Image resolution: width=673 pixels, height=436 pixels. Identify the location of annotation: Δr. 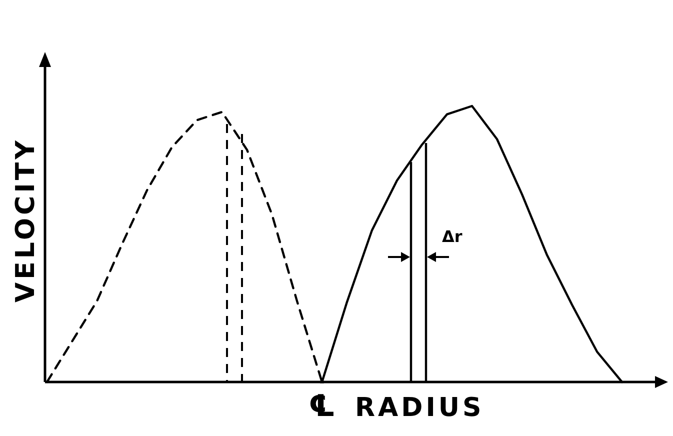
(452, 236).